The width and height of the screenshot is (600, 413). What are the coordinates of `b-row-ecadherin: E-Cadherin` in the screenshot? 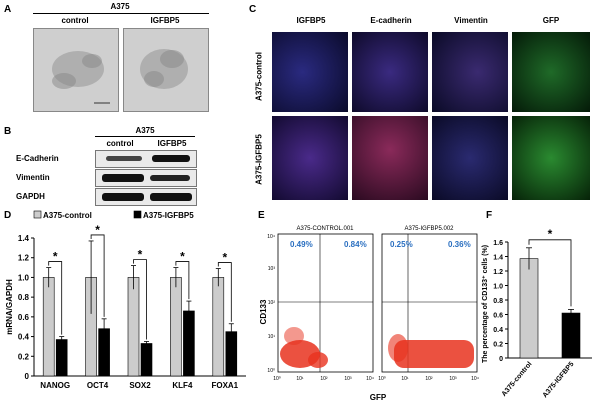 It's located at (37, 158).